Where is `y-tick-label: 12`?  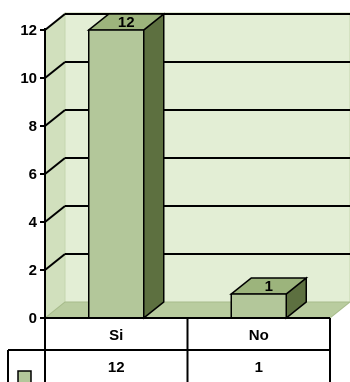 y-tick-label: 12 is located at coordinates (28, 30).